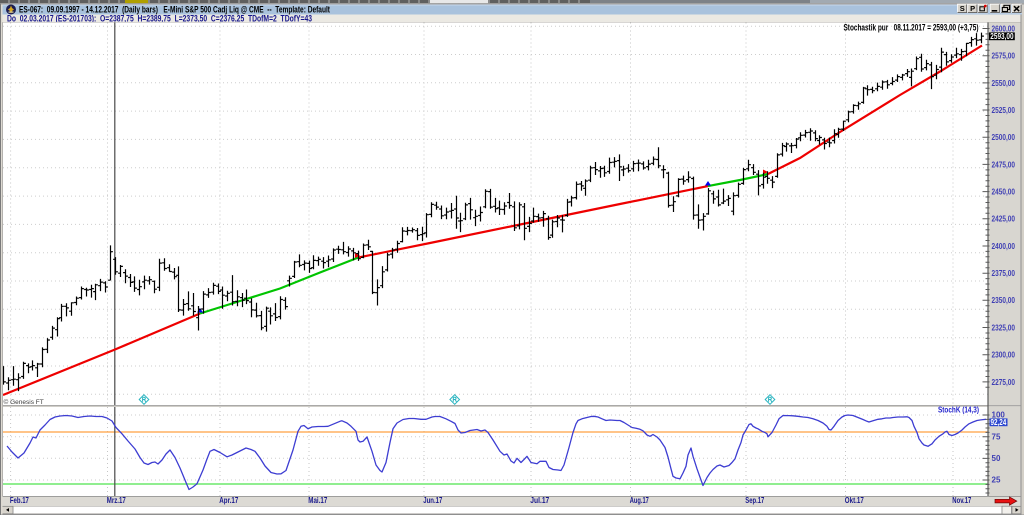 The image size is (1024, 515). What do you see at coordinates (1004, 192) in the screenshot?
I see `svg-text: 2450,00` at bounding box center [1004, 192].